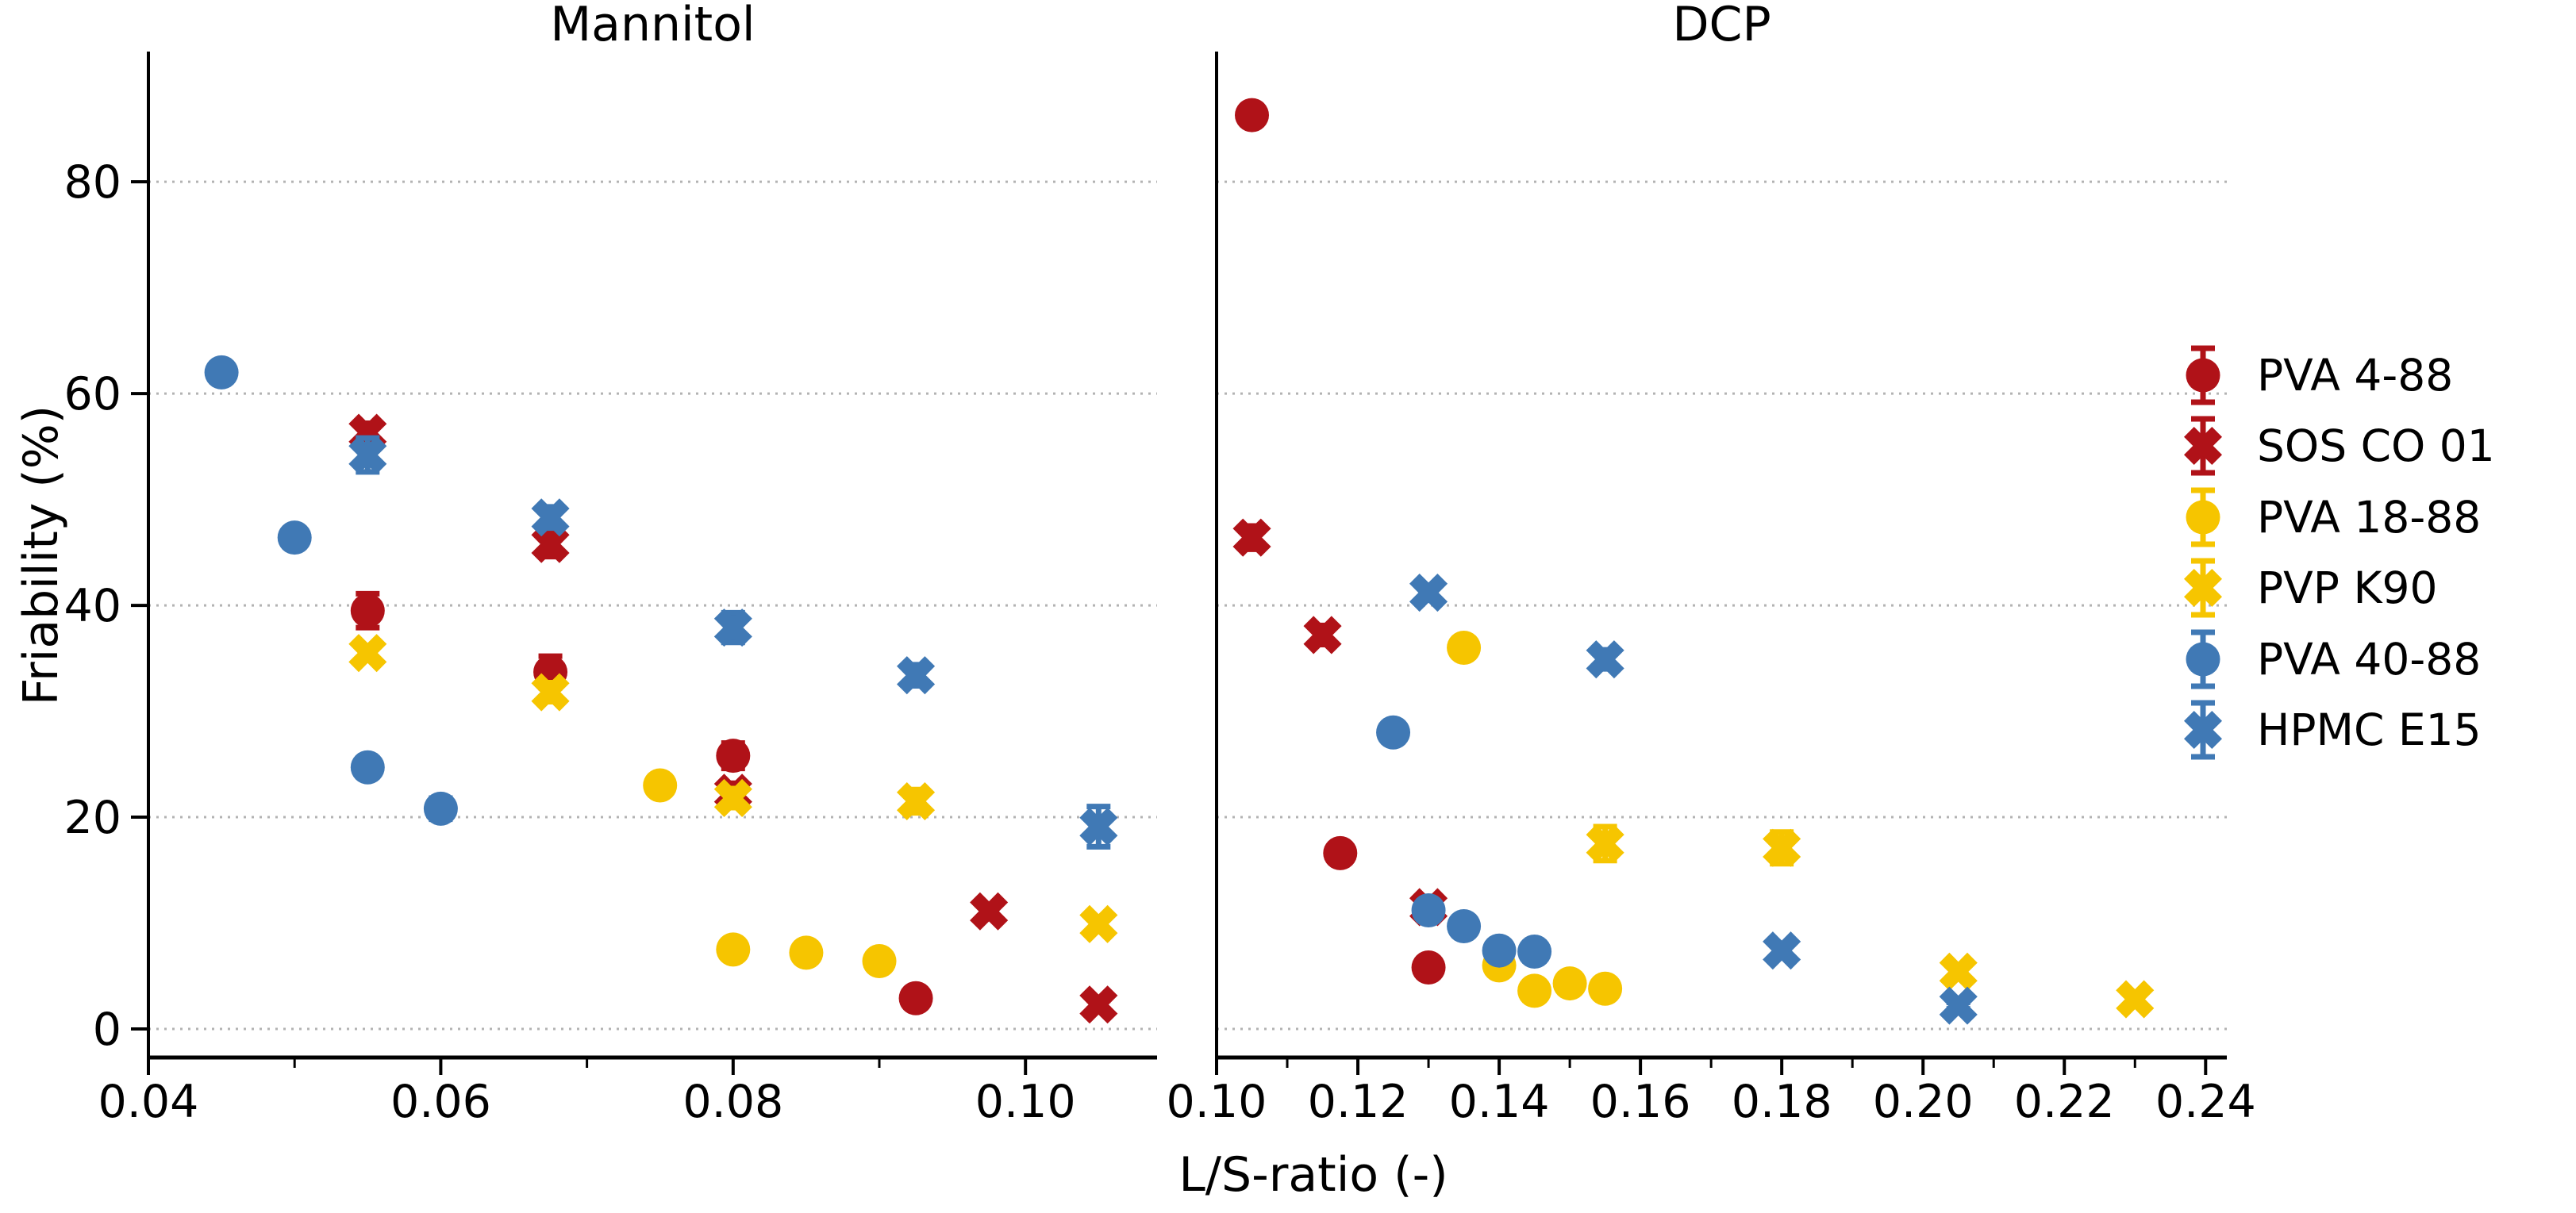 This screenshot has height=1213, width=2576. Describe the element at coordinates (2205, 1102) in the screenshot. I see `x-tick-label: 0.24` at that location.